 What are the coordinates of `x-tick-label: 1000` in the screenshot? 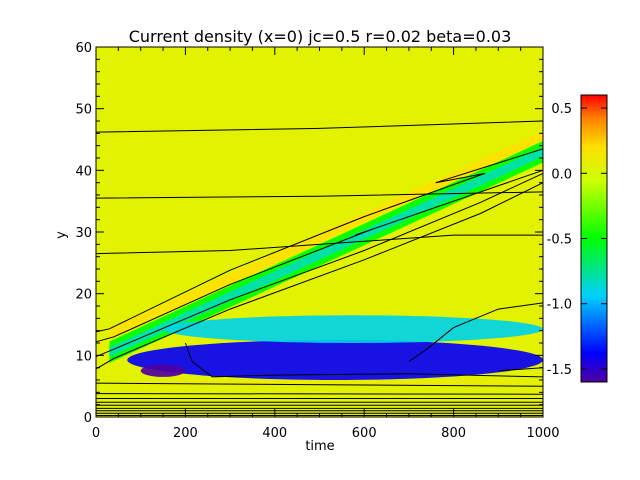 It's located at (542, 433).